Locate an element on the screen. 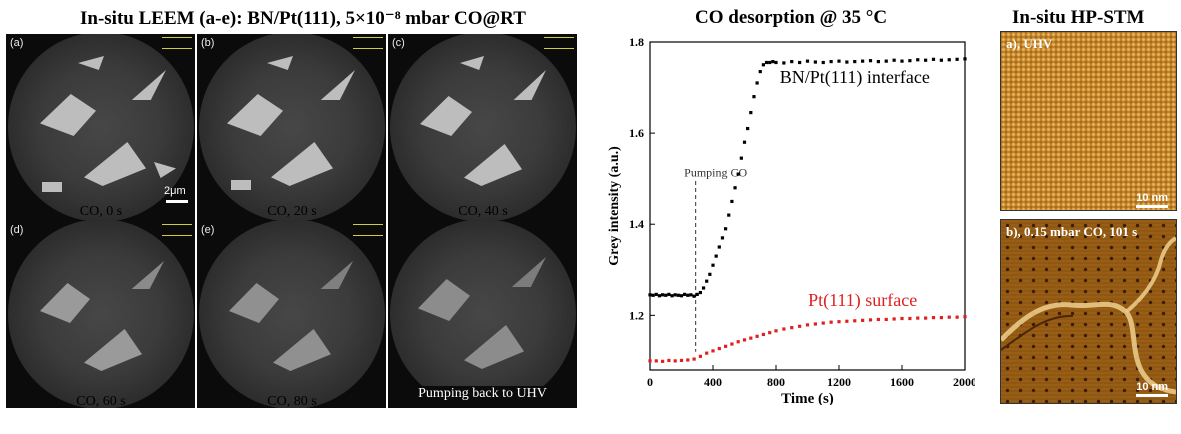 This screenshot has width=1181, height=434. leem-caption-b: CO, 20 s is located at coordinates (292, 211).